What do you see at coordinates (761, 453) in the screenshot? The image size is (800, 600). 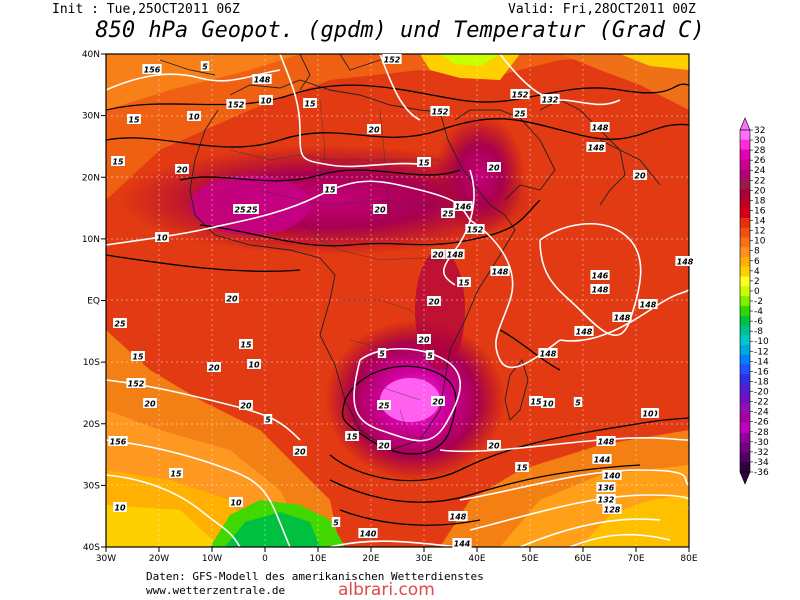 I see `colorbar-label: -32` at bounding box center [761, 453].